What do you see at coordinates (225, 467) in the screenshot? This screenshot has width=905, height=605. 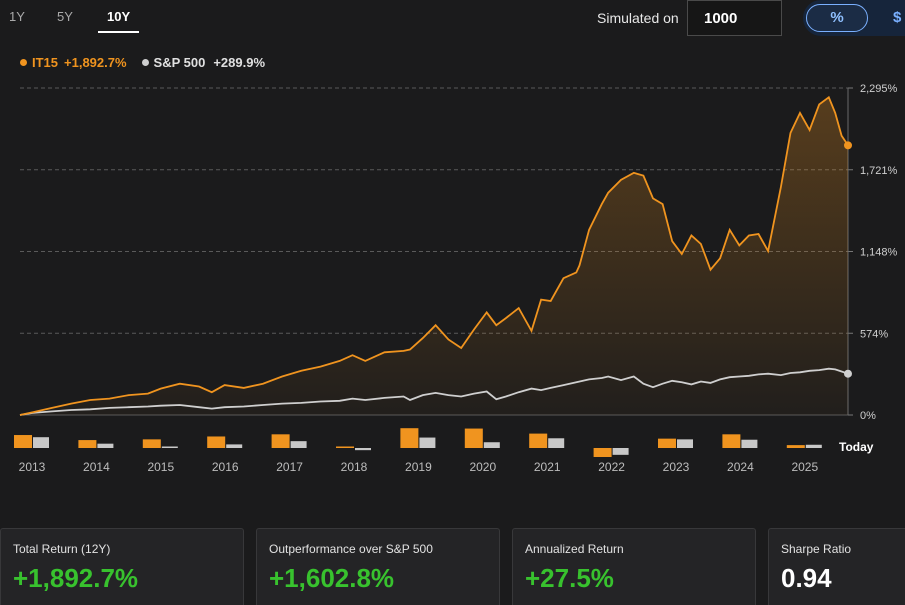 I see `x-axis-year-label: 2016` at bounding box center [225, 467].